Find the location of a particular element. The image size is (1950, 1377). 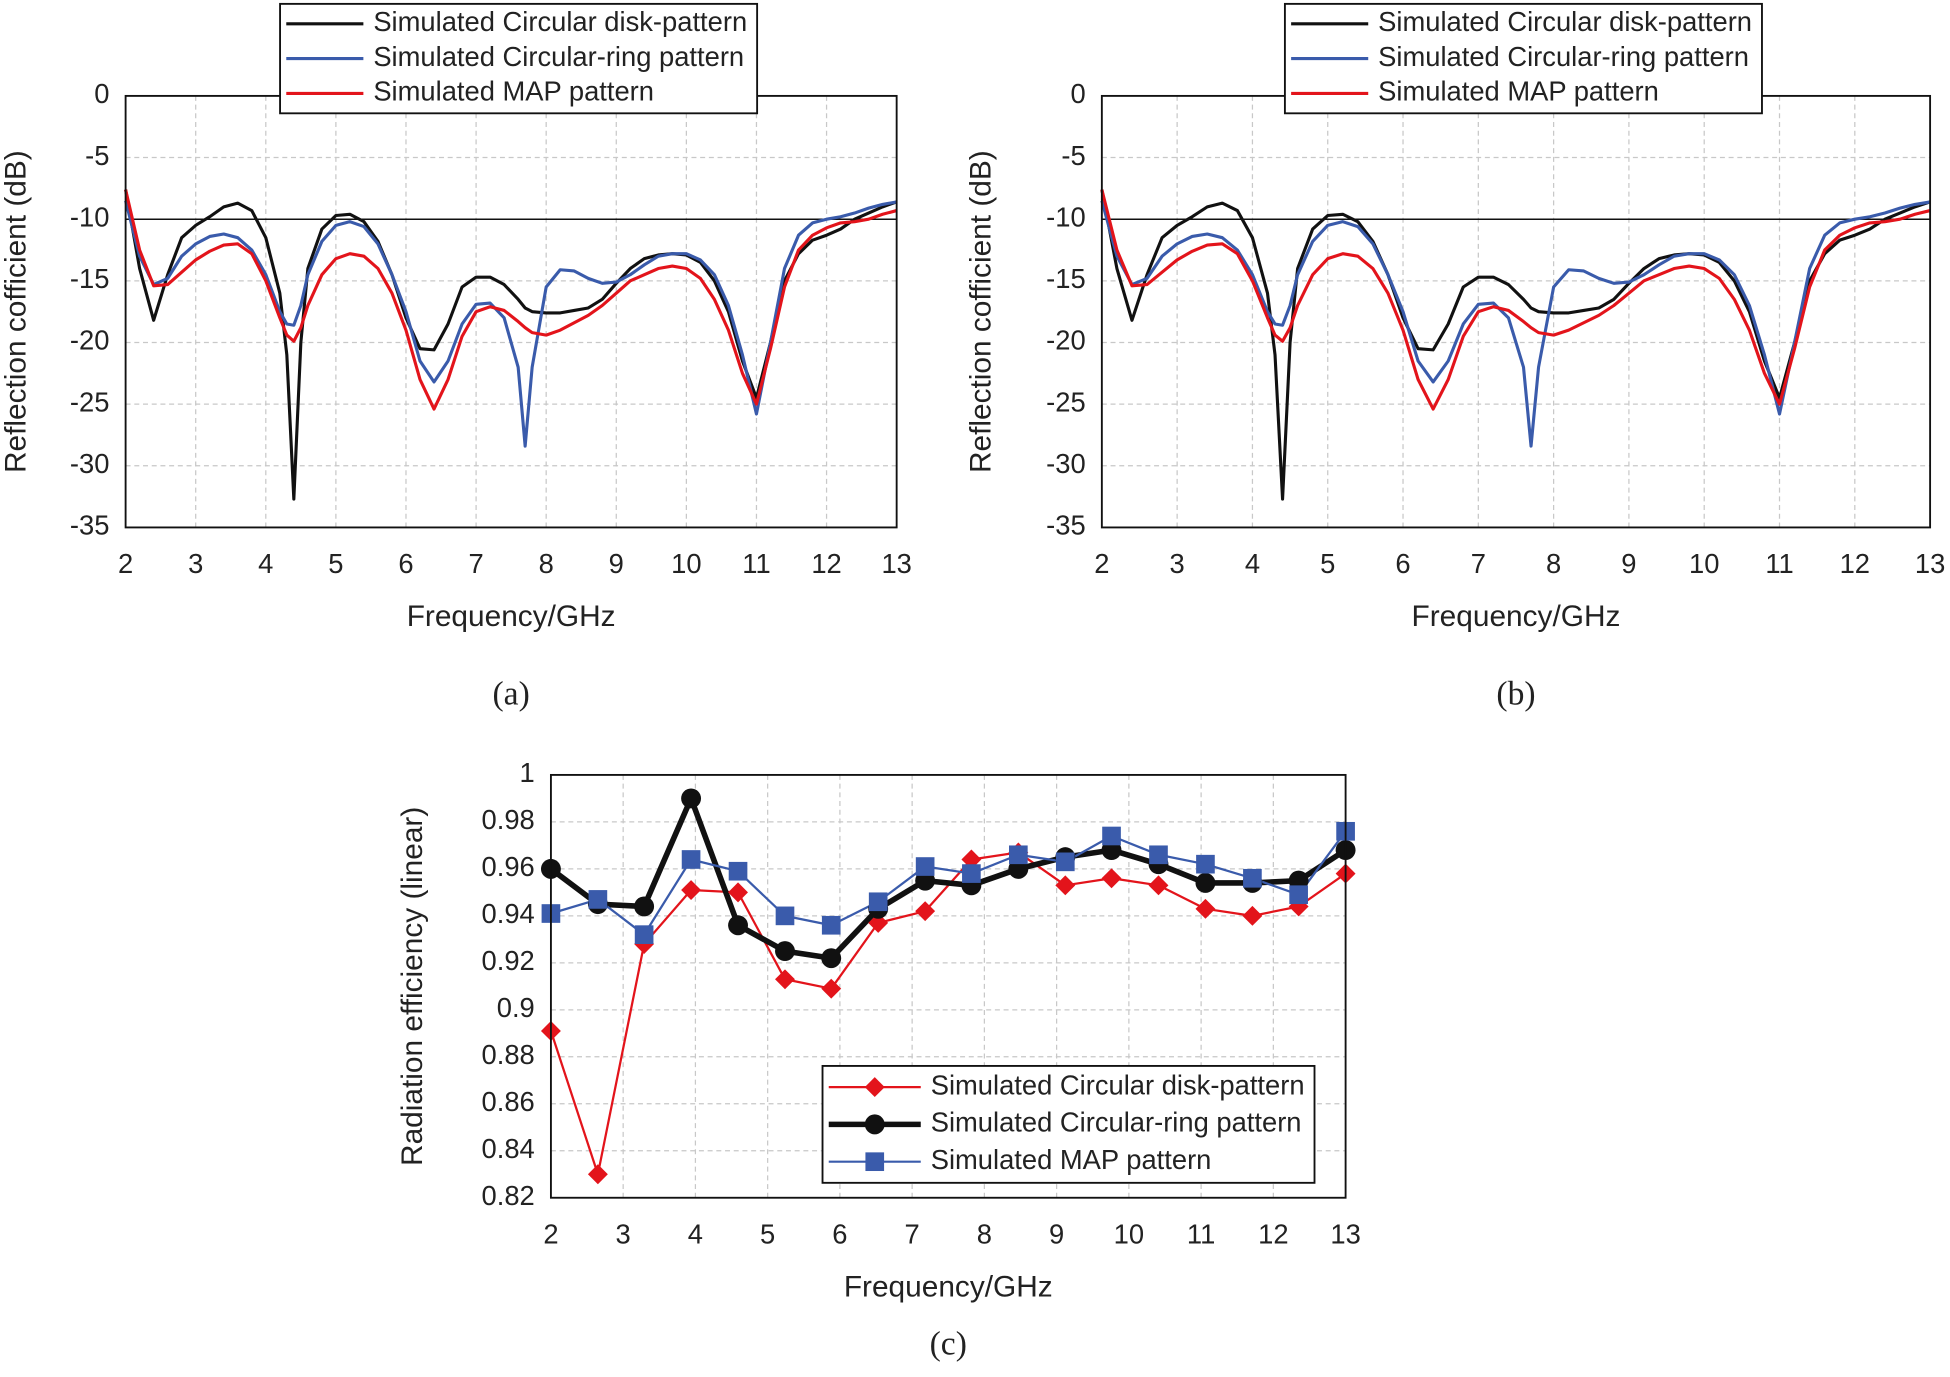

y-tick-label: 0.98 is located at coordinates (508, 819).